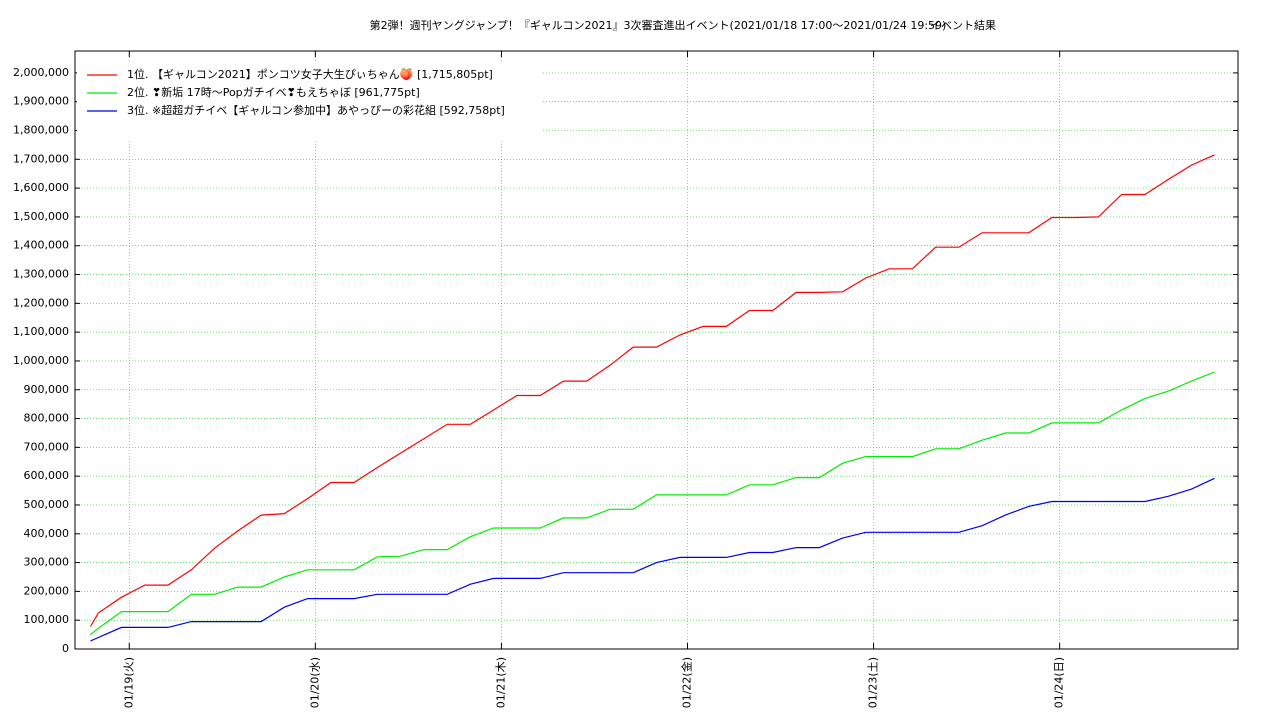  What do you see at coordinates (41, 245) in the screenshot?
I see `y-tick-label: 1,400,000` at bounding box center [41, 245].